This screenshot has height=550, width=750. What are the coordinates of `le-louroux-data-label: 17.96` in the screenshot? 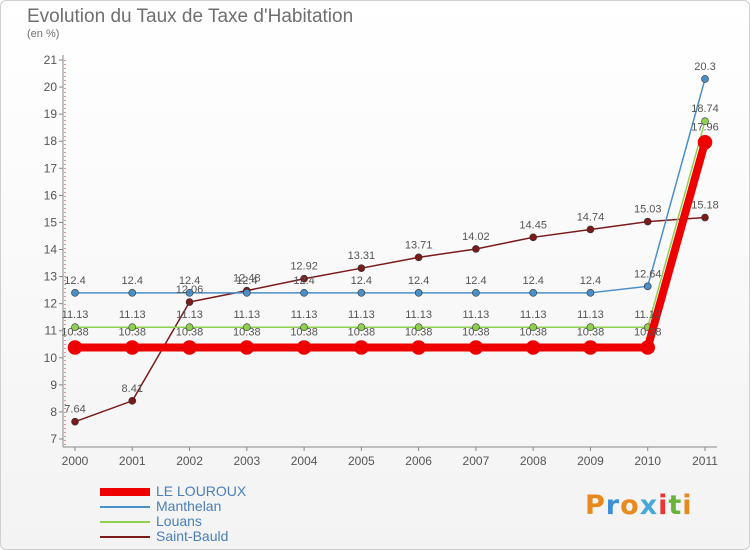 It's located at (705, 127).